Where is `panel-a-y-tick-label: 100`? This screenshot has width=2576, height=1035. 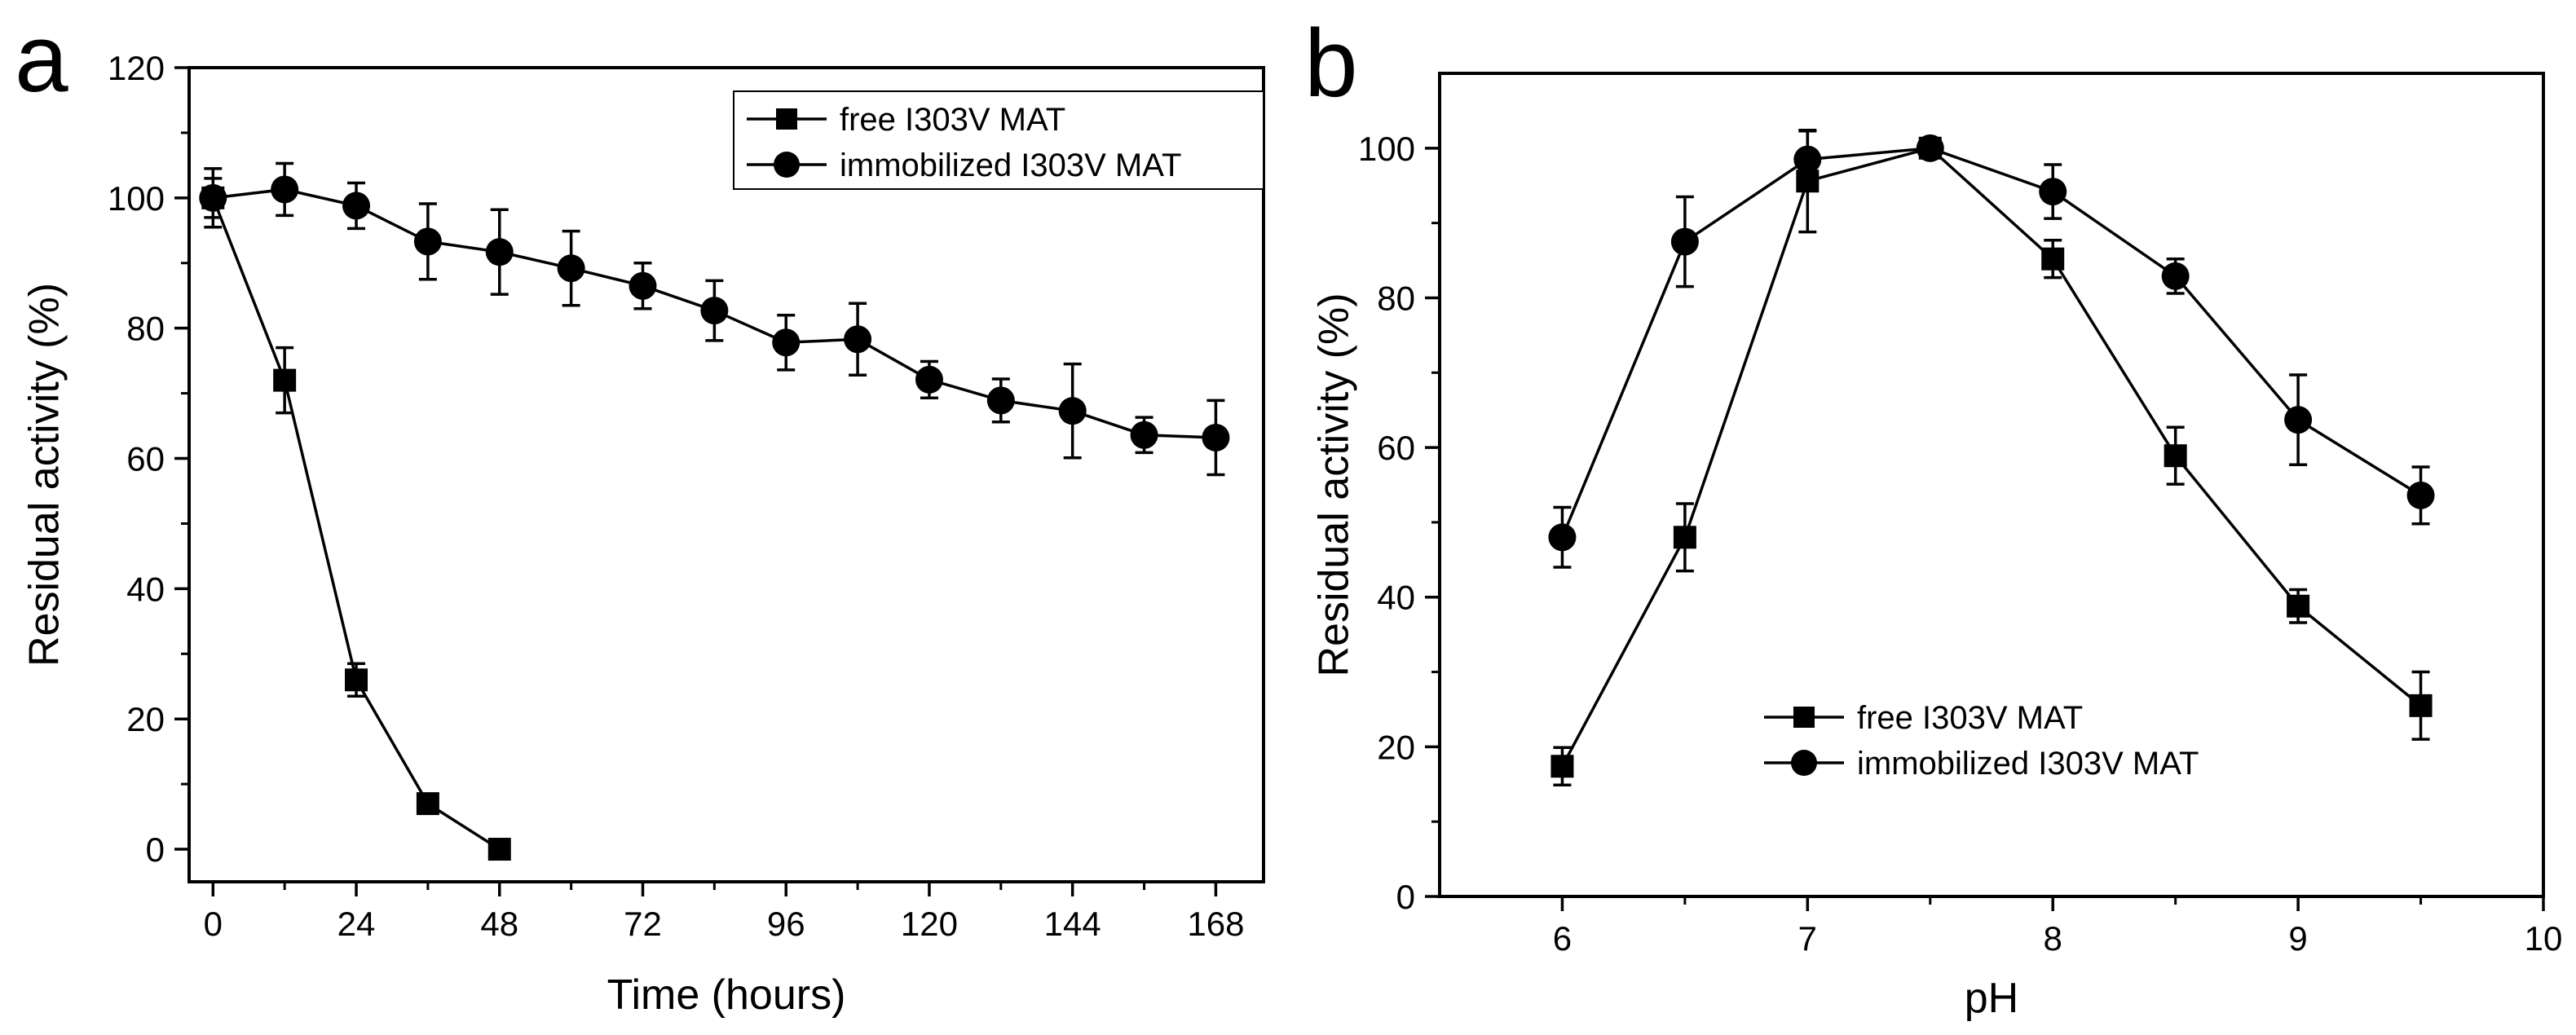
panel-a-y-tick-label: 100 is located at coordinates (136, 198).